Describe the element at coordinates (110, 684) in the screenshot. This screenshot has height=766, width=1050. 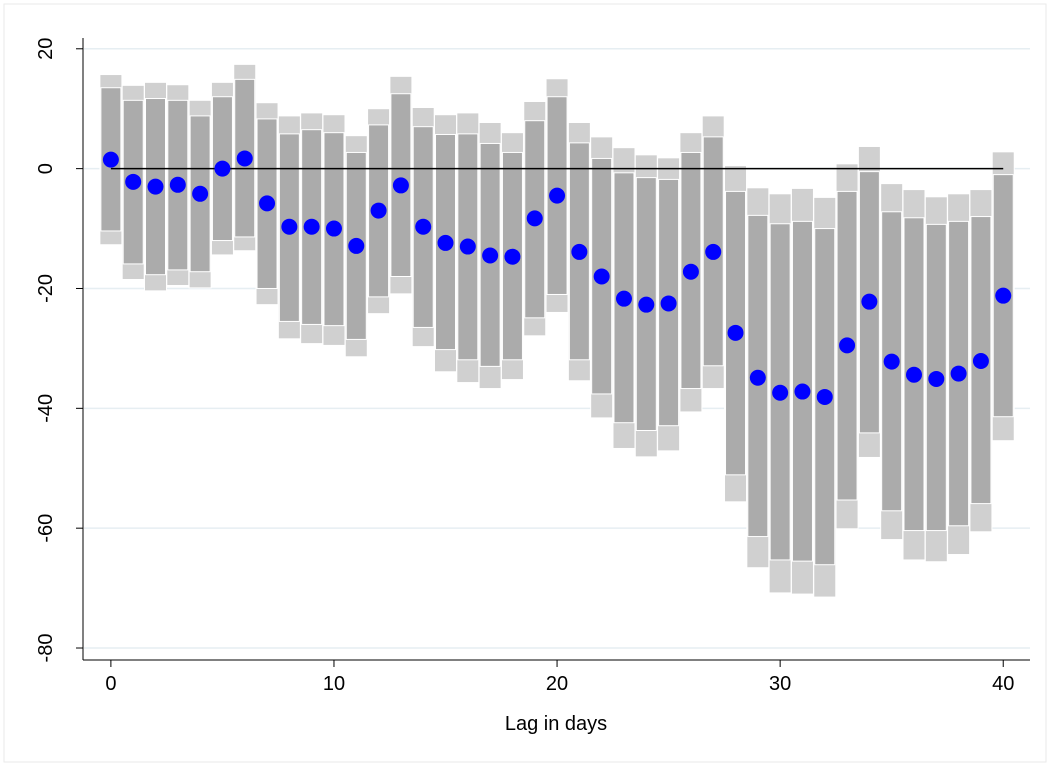
I see `x-tick-label: 0` at that location.